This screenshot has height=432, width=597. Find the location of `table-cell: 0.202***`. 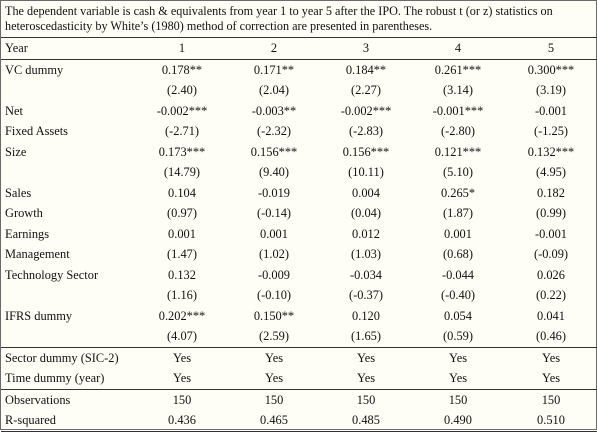

table-cell: 0.202*** is located at coordinates (182, 315).